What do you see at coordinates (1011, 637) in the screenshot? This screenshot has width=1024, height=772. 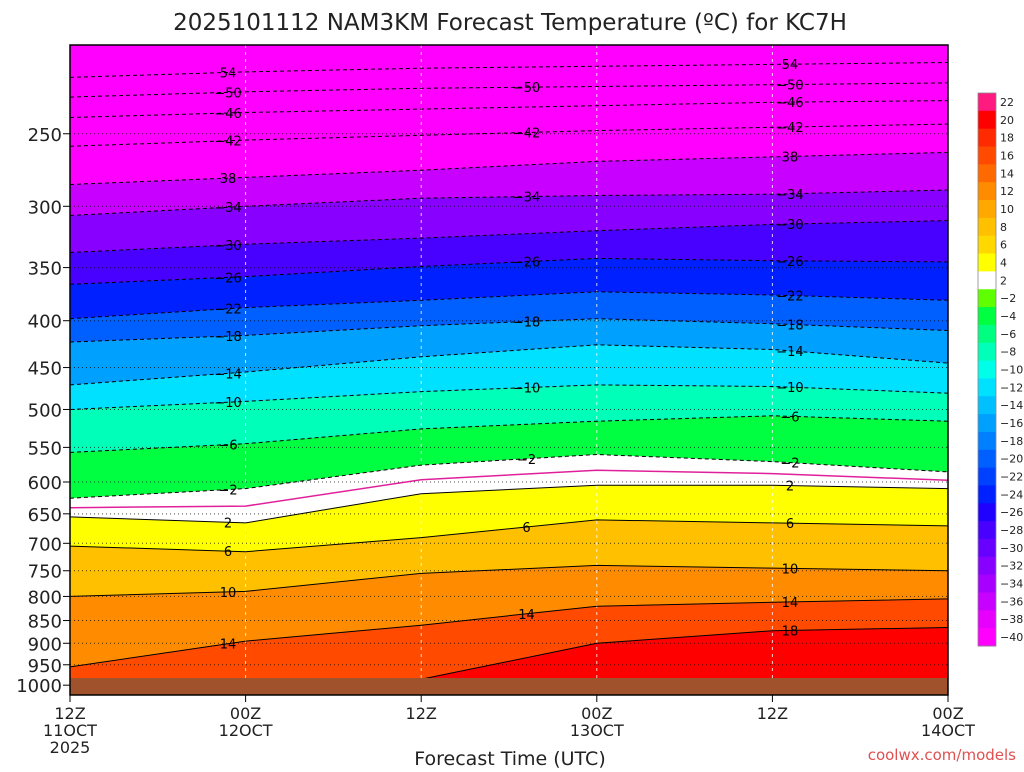 I see `colorbar-label: −40` at bounding box center [1011, 637].